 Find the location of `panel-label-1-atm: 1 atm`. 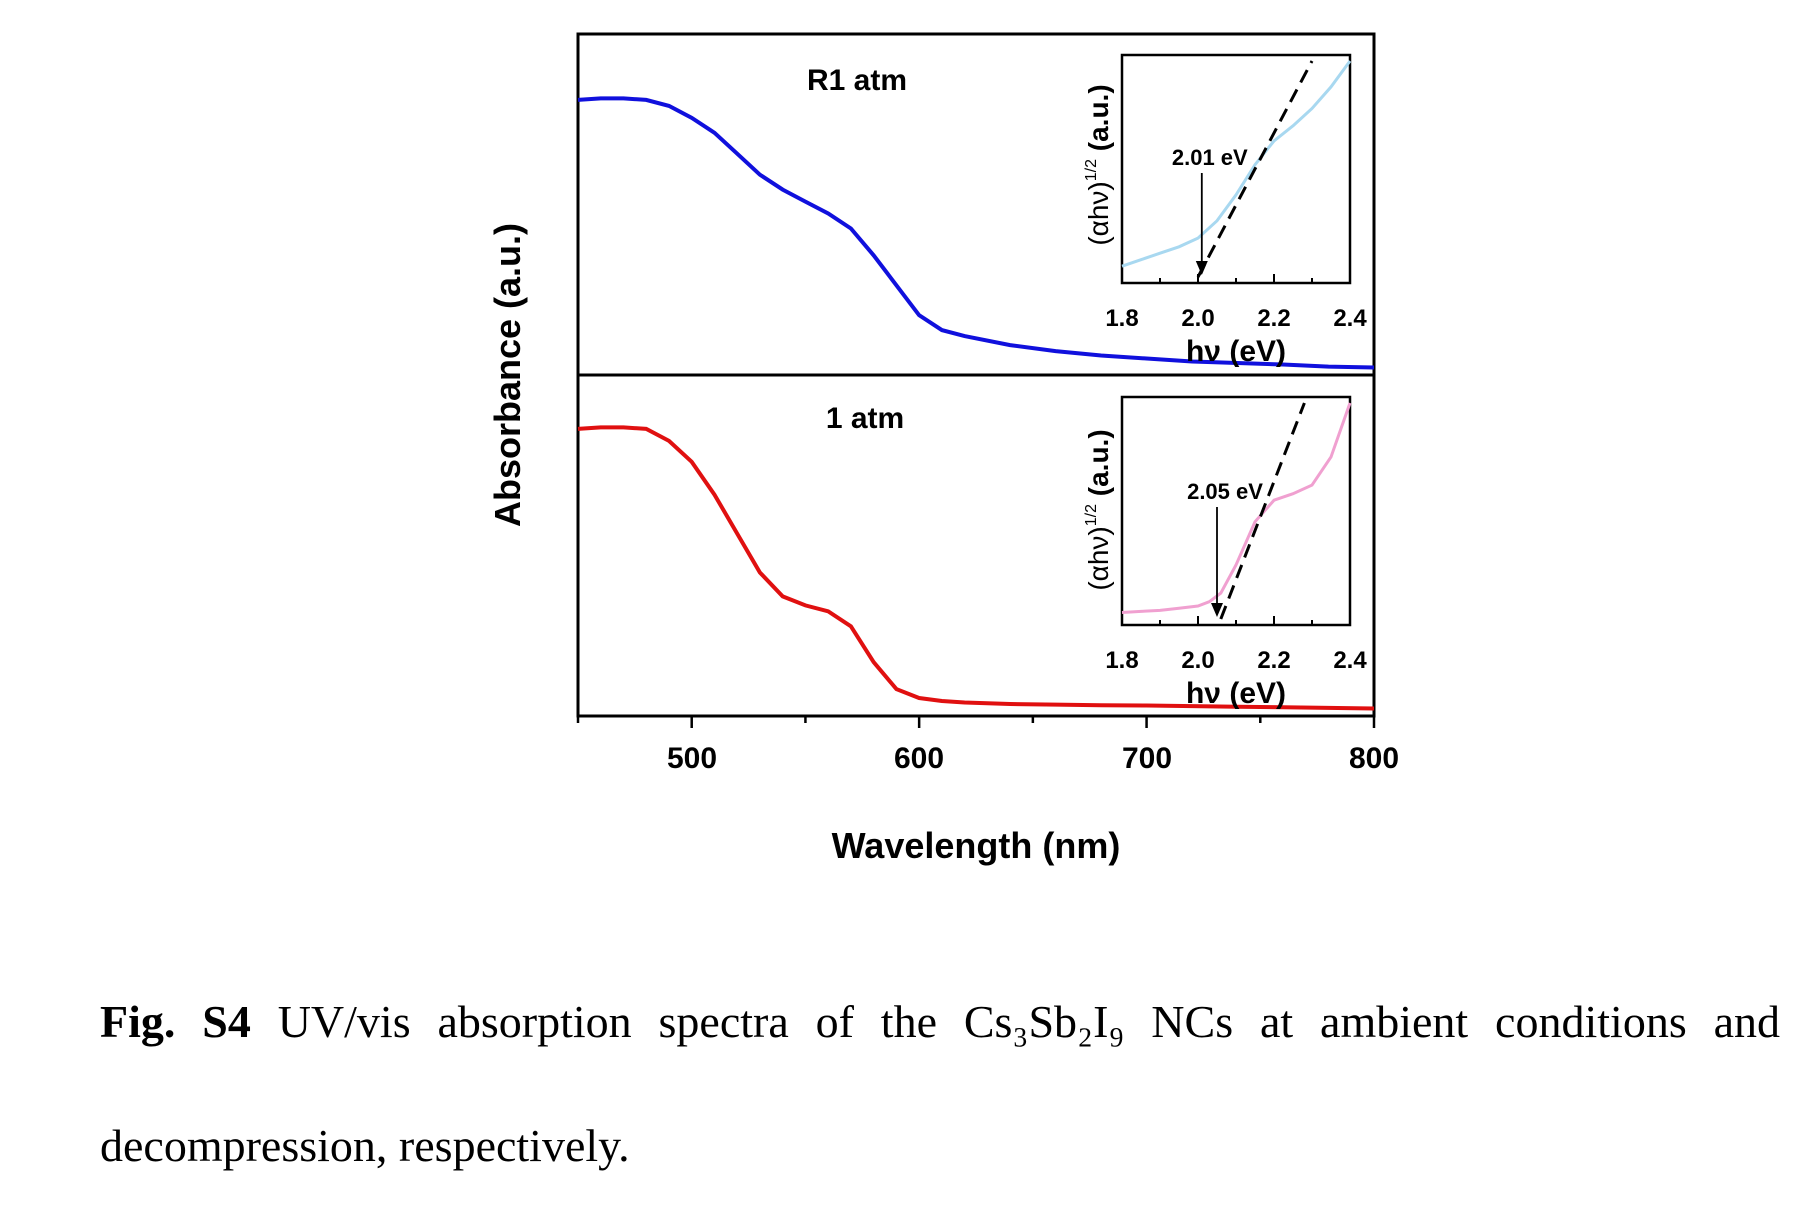

panel-label-1-atm: 1 atm is located at coordinates (865, 418).